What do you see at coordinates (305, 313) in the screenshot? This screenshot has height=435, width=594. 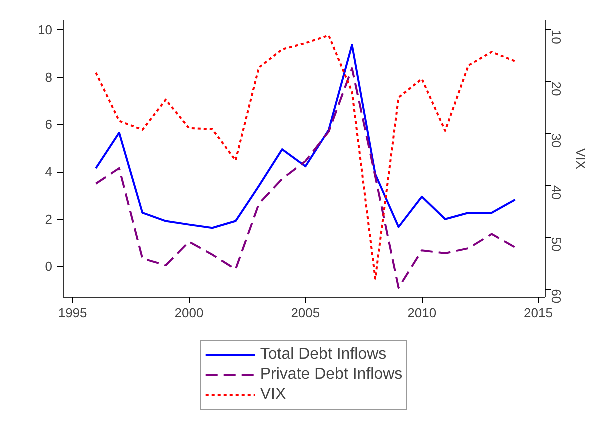 I see `x-tick-label: 2005` at bounding box center [305, 313].